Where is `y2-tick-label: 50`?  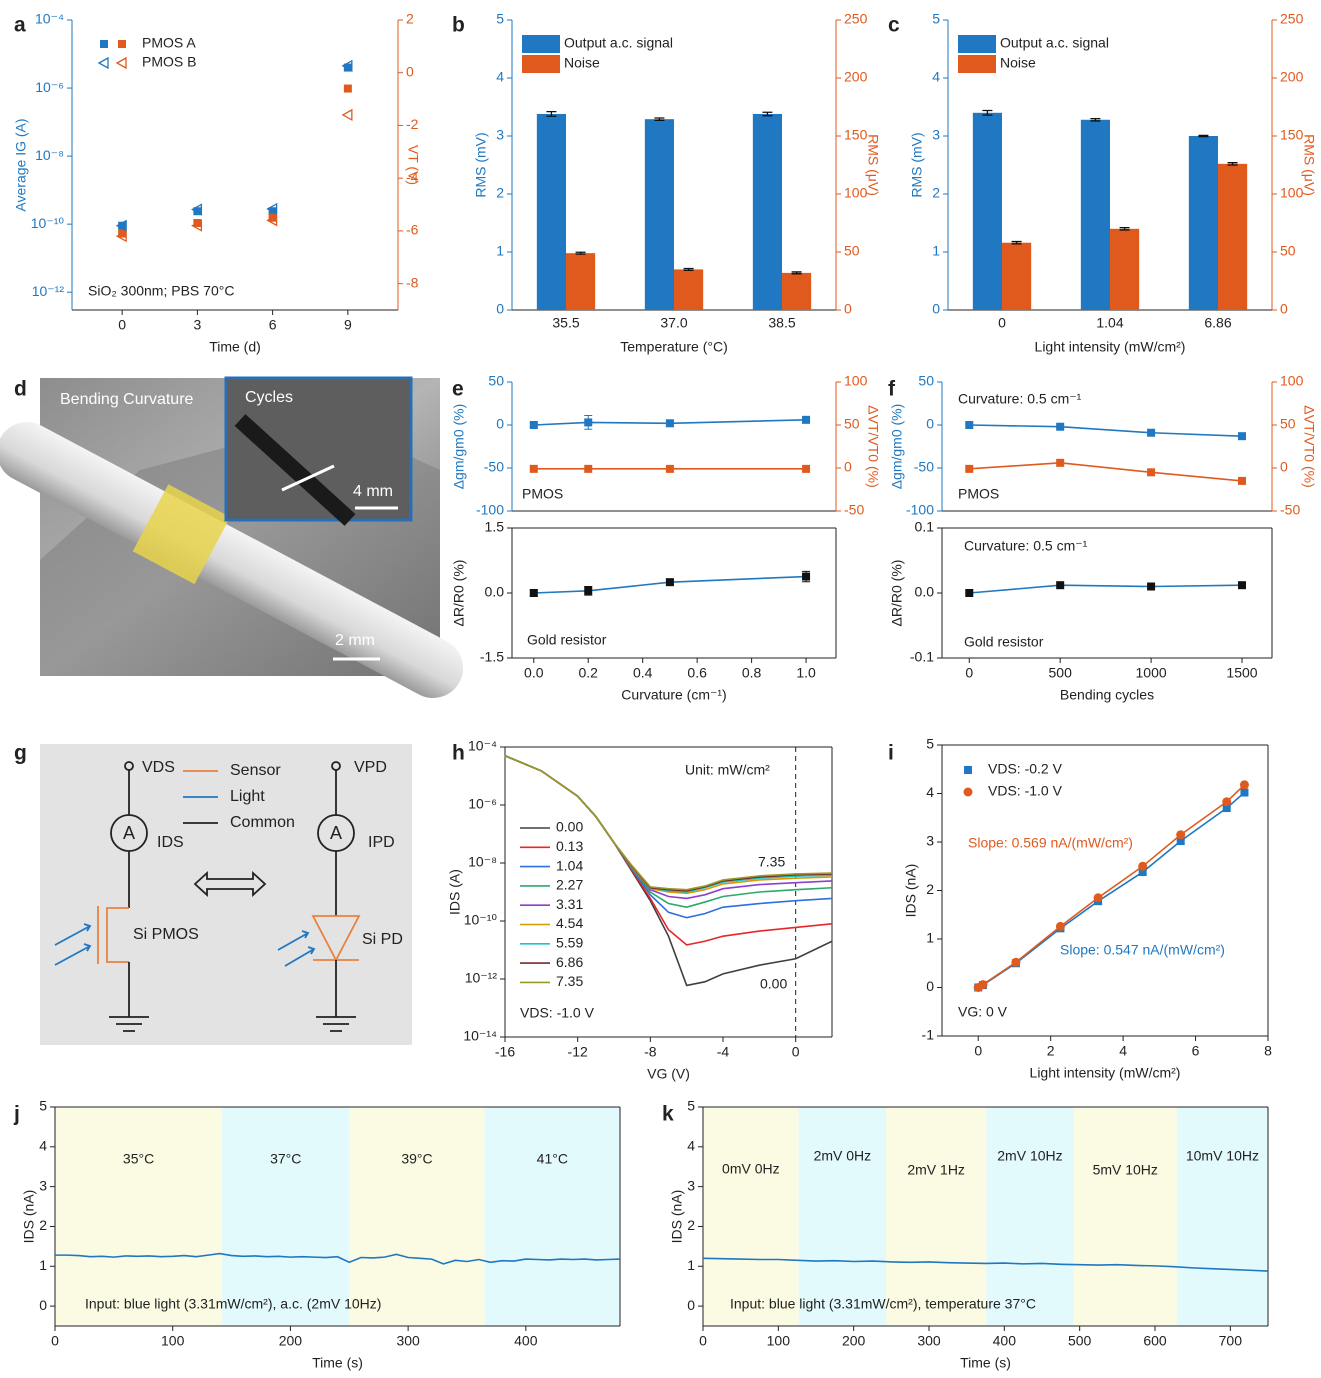 y2-tick-label: 50 is located at coordinates (1288, 251).